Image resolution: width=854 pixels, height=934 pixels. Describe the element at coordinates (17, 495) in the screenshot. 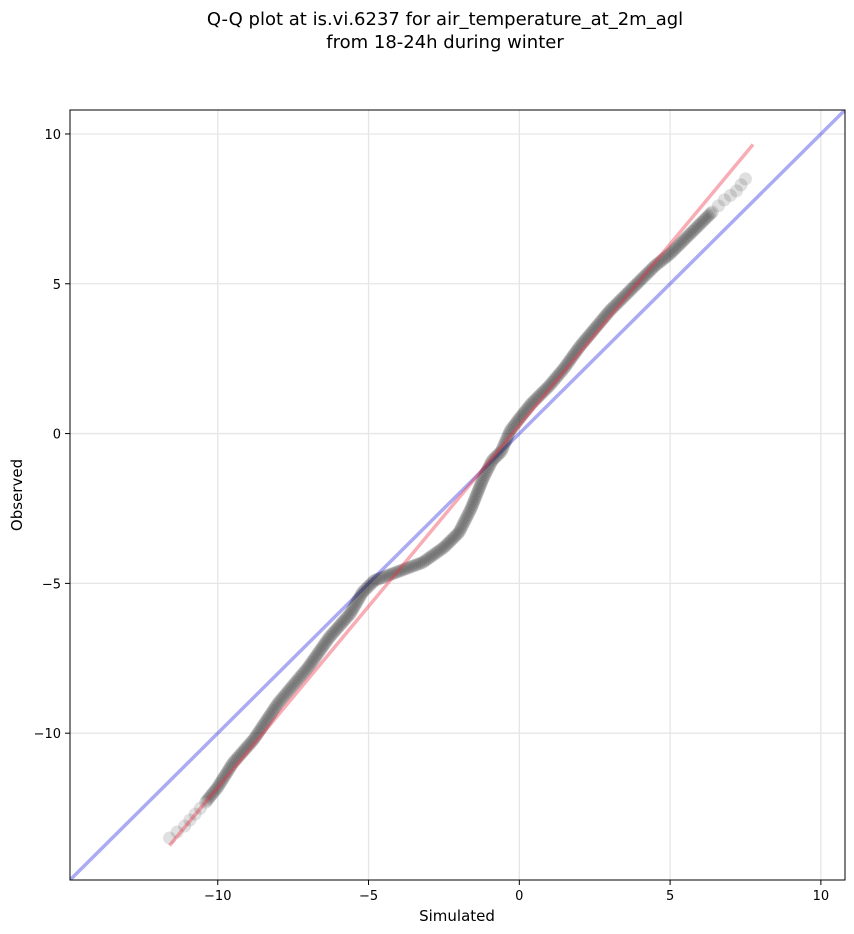

I see `y-axis-label: Observed` at that location.